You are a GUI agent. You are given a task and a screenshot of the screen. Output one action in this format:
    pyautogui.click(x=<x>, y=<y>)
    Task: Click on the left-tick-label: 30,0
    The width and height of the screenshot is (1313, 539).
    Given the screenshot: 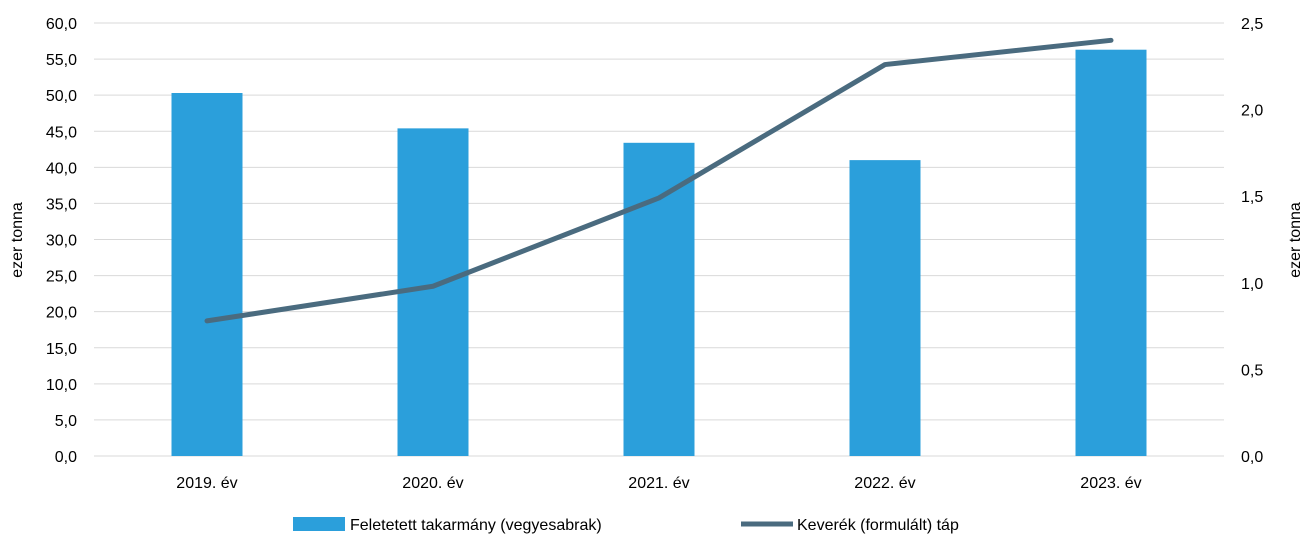 What is the action you would take?
    pyautogui.click(x=61, y=241)
    